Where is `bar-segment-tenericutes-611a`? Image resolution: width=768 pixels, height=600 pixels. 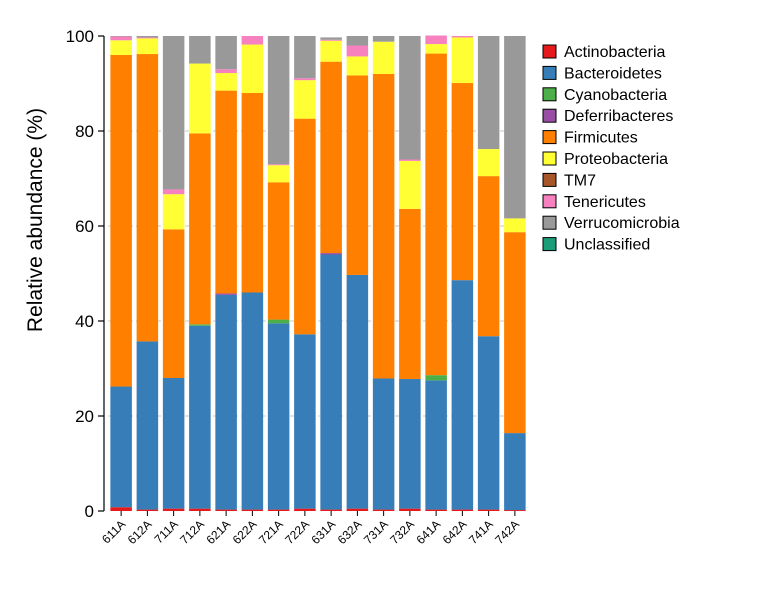
bar-segment-tenericutes-611a is located at coordinates (121, 38).